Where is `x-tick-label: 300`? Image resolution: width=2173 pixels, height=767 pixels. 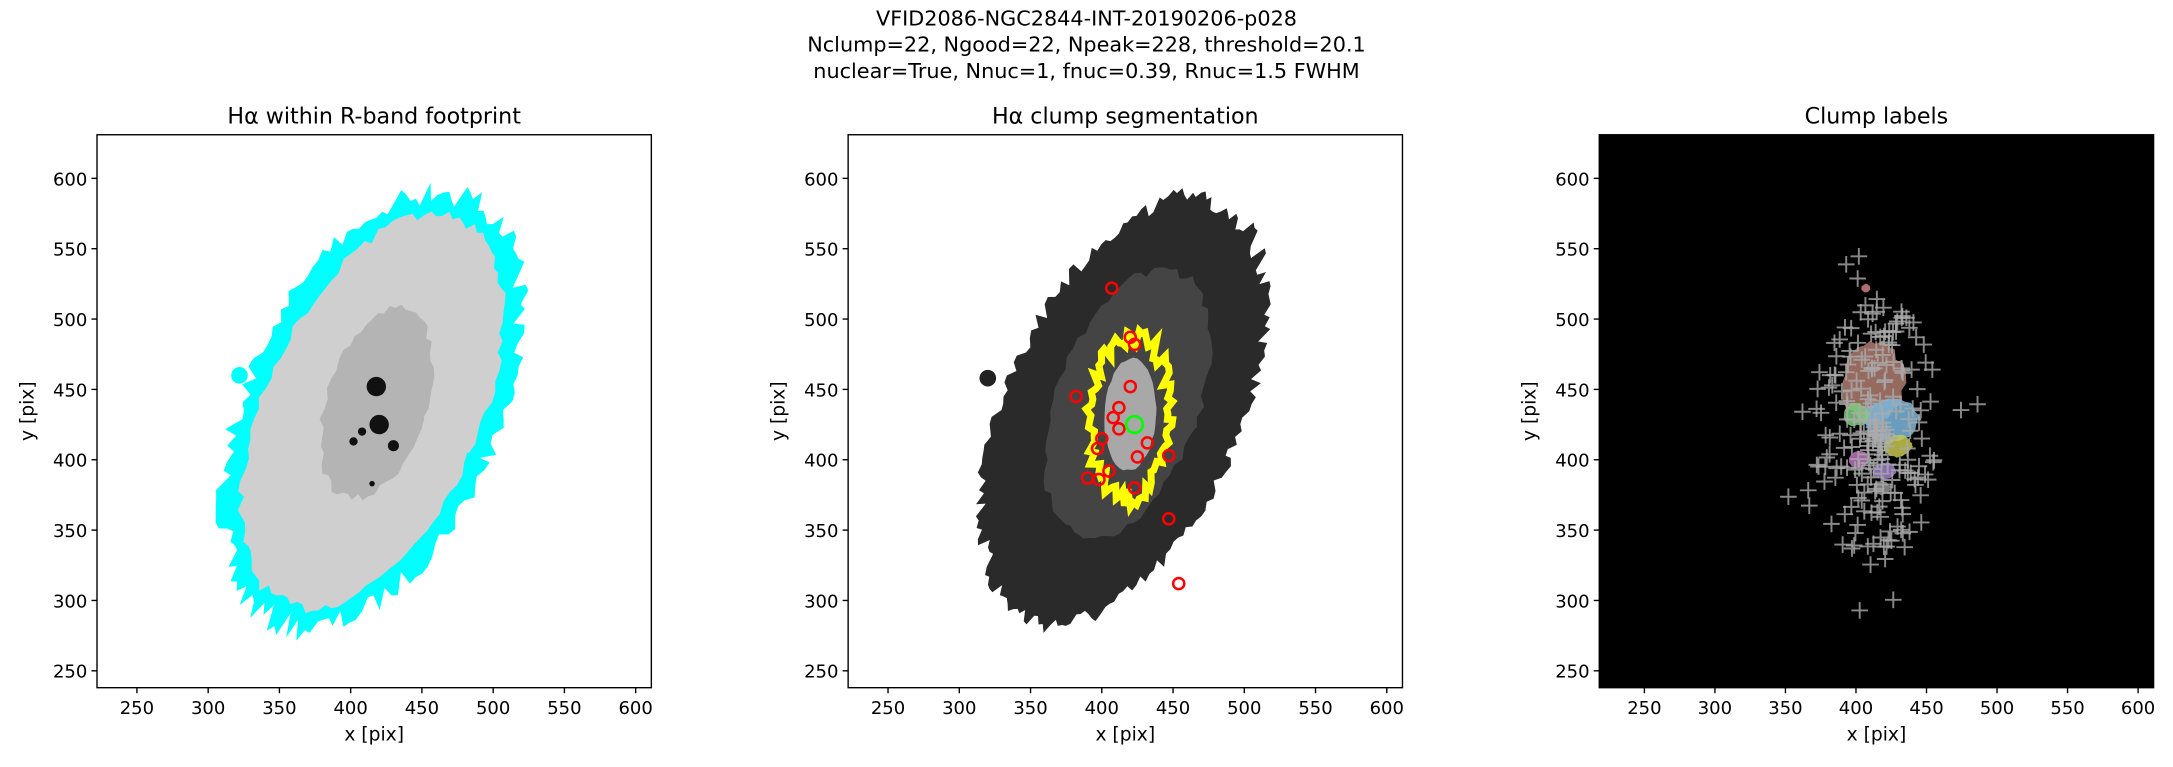 x-tick-label: 300 is located at coordinates (959, 708).